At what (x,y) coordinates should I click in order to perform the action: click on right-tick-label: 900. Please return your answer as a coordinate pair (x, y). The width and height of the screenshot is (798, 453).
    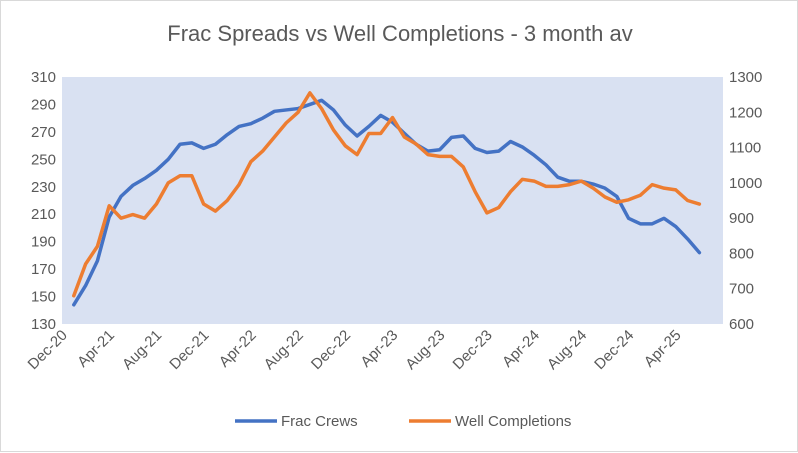
    Looking at the image, I should click on (741, 218).